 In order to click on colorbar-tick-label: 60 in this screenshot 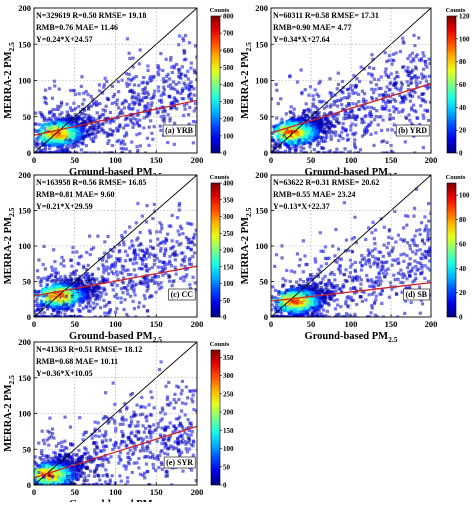, I will do `click(463, 85)`.